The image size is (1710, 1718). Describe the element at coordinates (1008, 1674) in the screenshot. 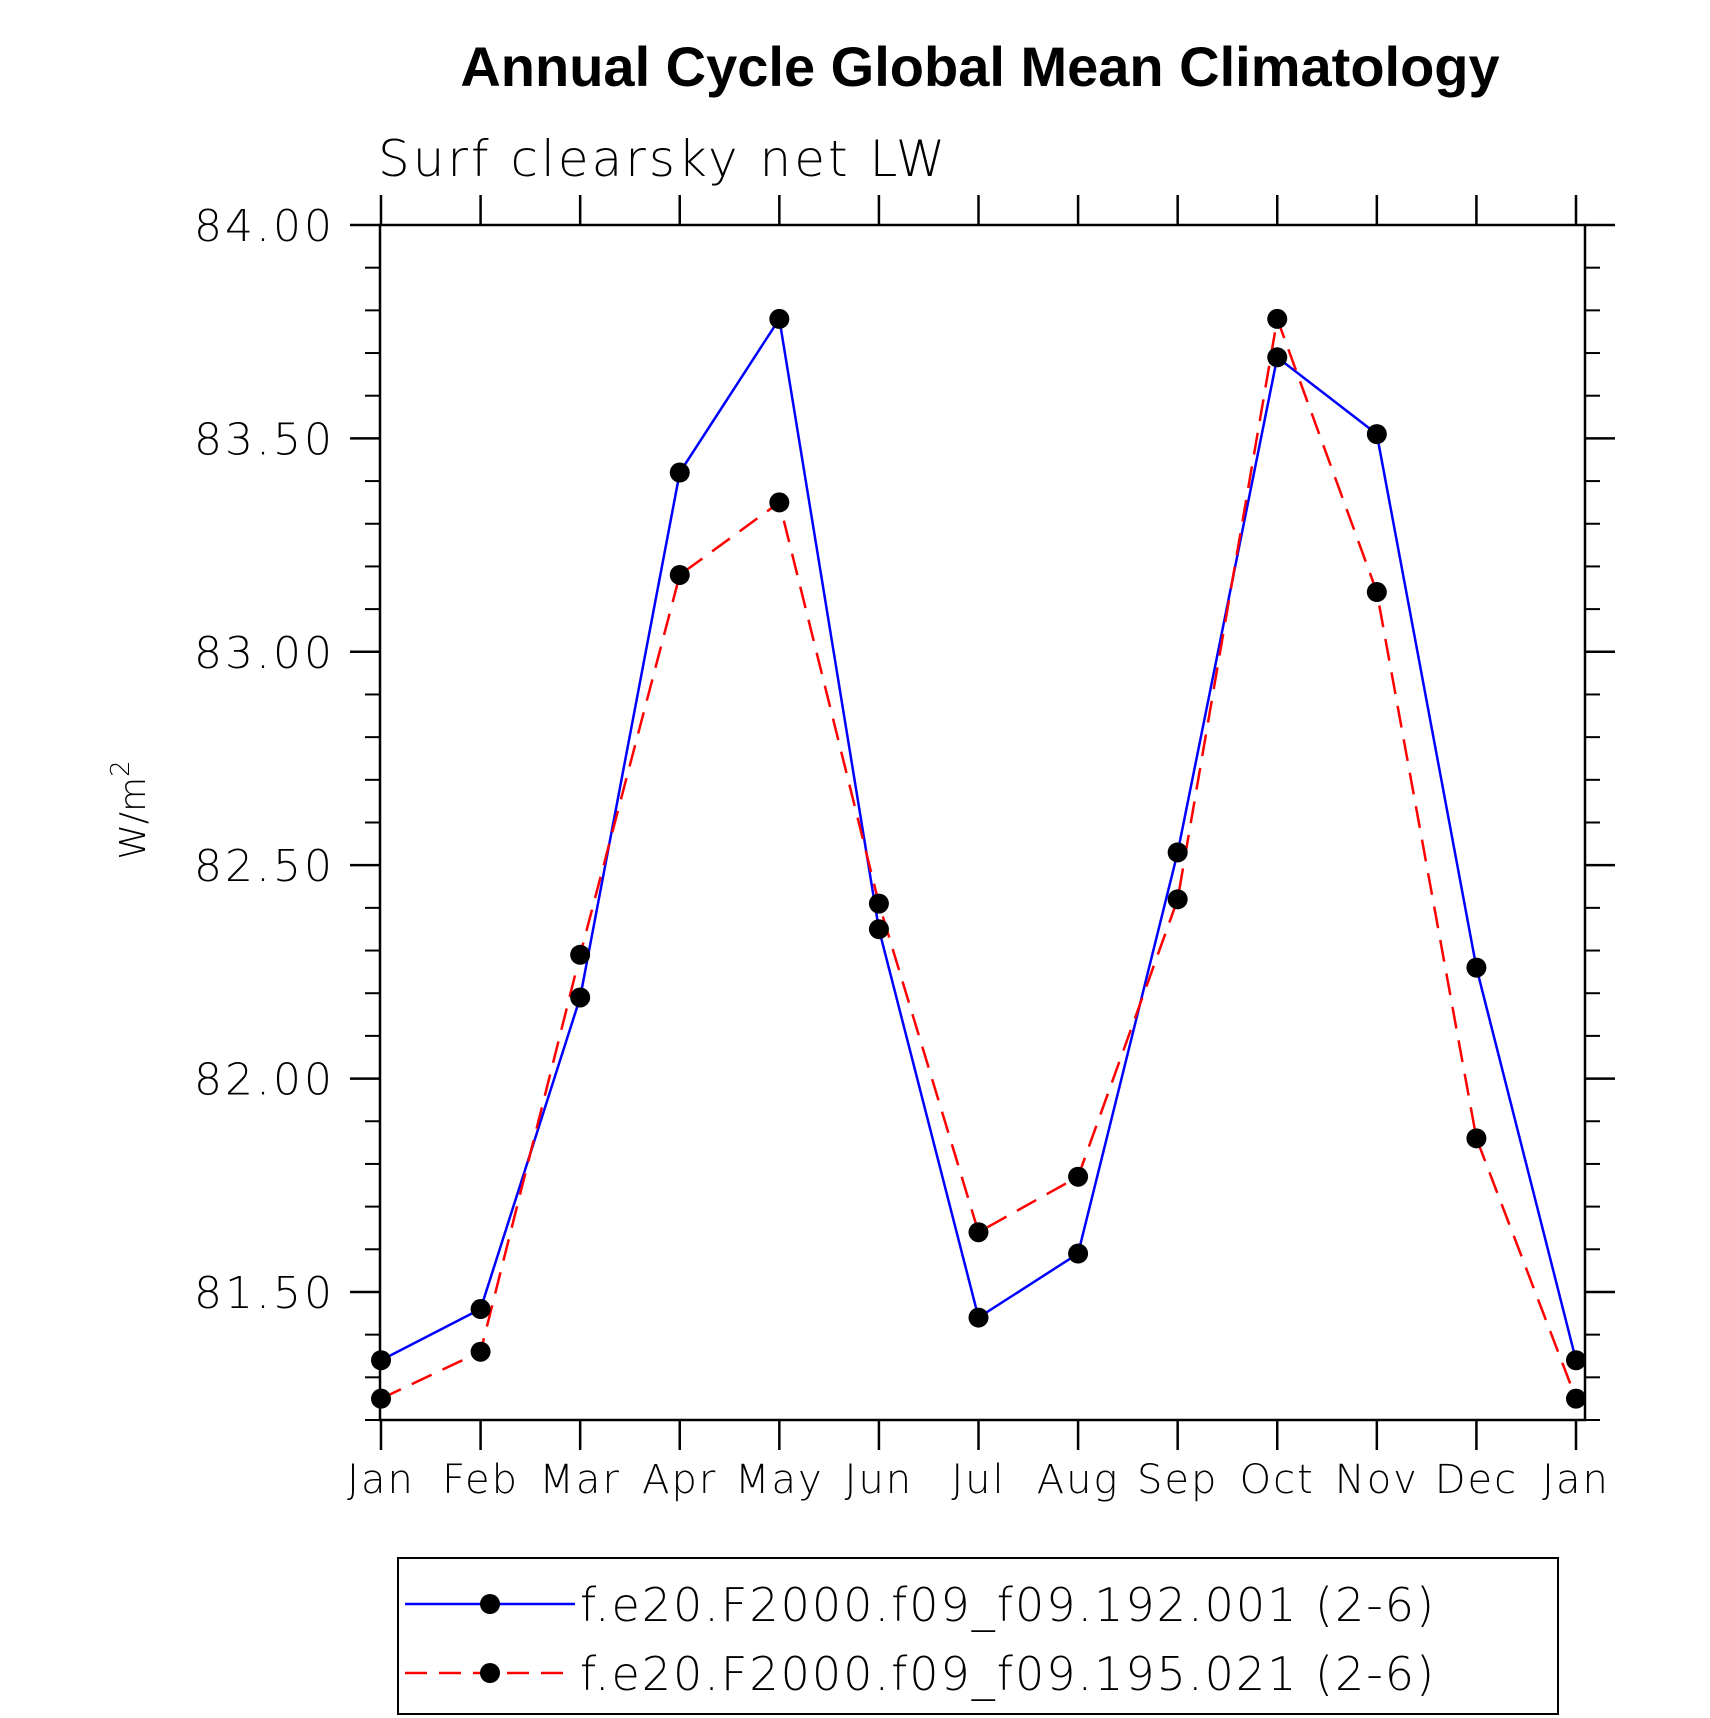

I see `legend-label-2: f.e20.F2000.f09_f09.195.021 (2-6)` at that location.